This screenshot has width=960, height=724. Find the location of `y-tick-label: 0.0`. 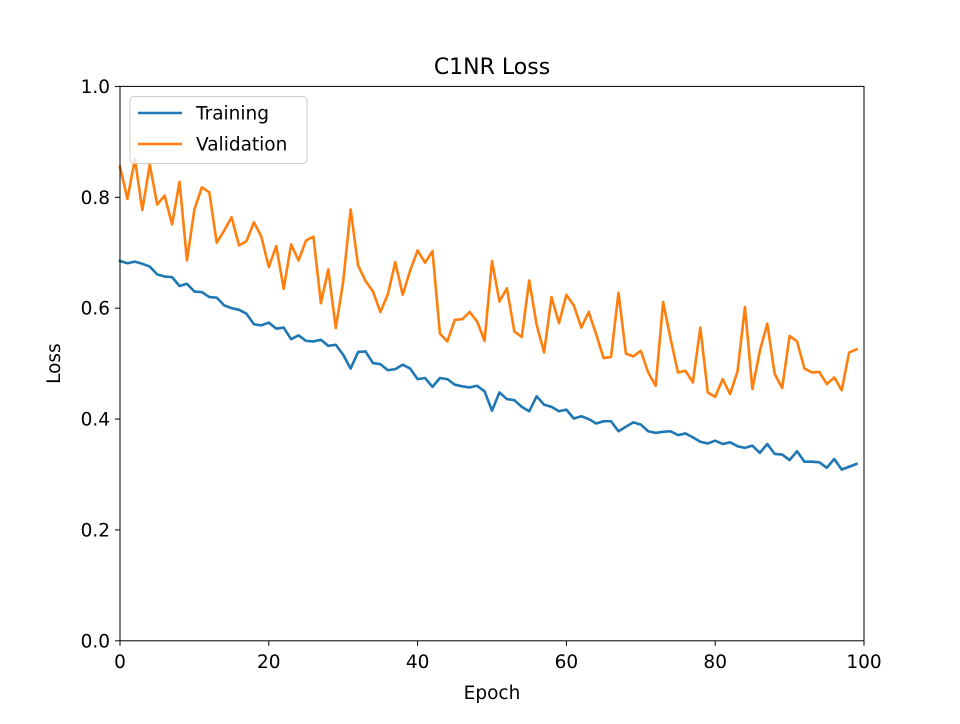

y-tick-label: 0.0 is located at coordinates (95, 641).